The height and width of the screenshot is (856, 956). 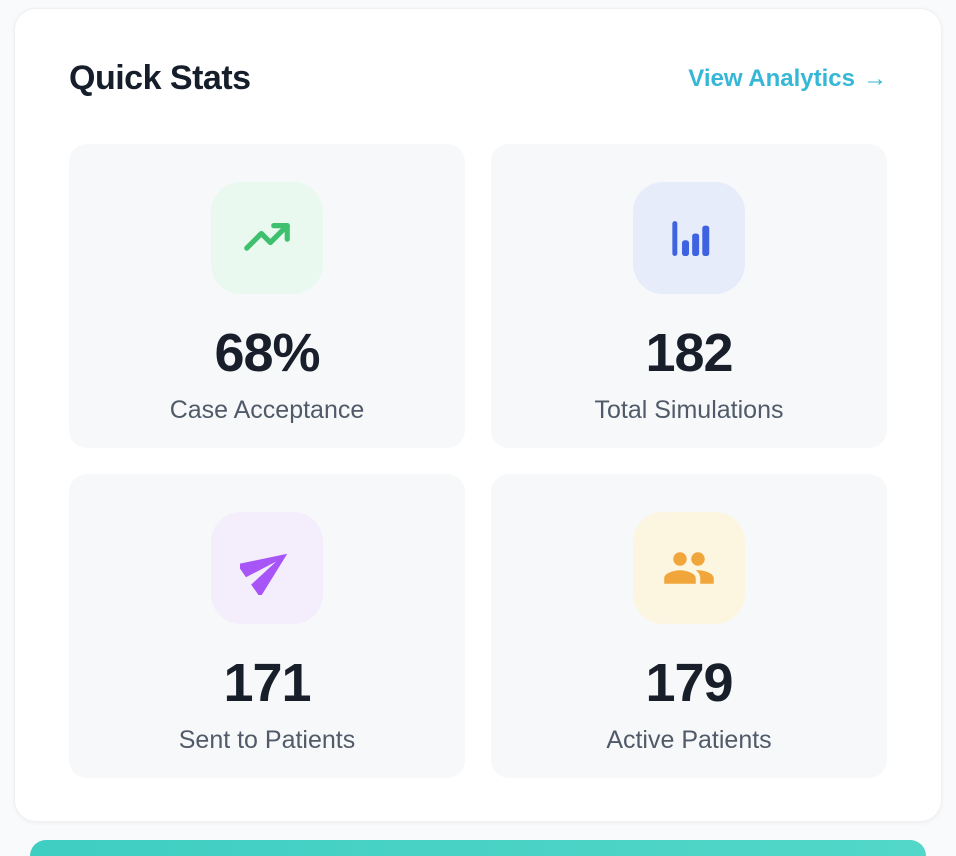 I want to click on page-title: Quick Stats, so click(x=160, y=78).